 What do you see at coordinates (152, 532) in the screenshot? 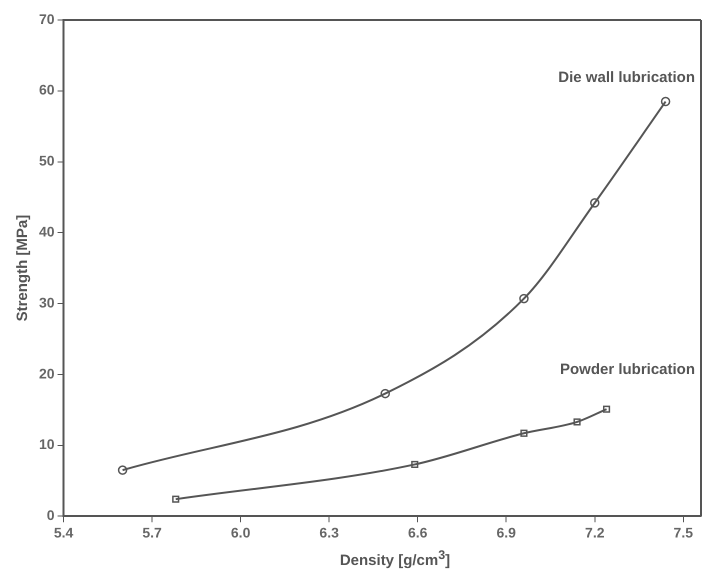
I see `x-tick-label: 5.7` at bounding box center [152, 532].